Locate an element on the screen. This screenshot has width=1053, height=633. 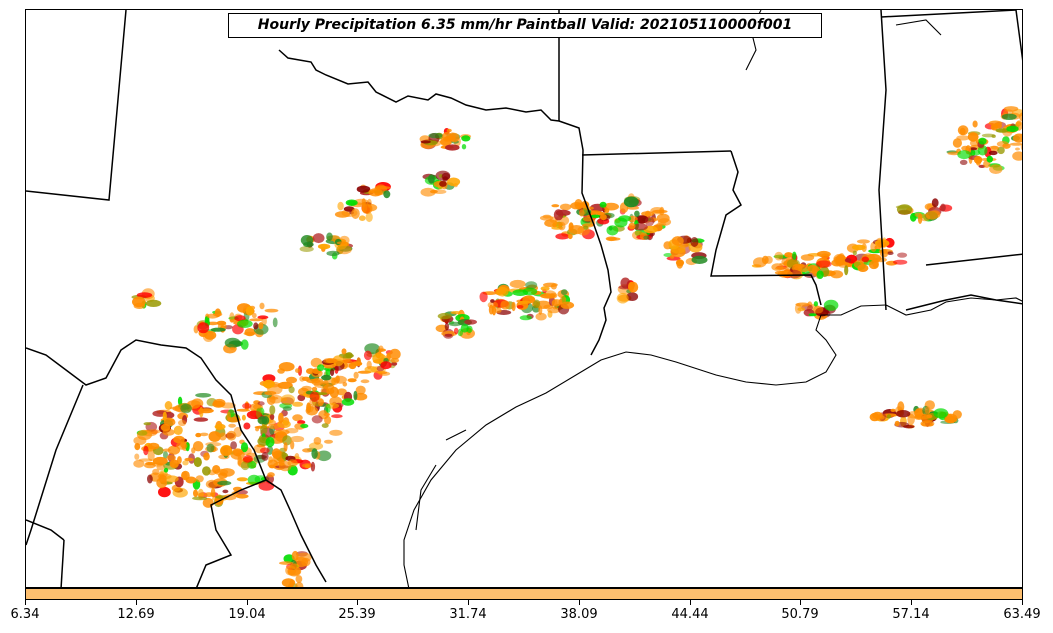
border-rio-grande is located at coordinates (176, 461).